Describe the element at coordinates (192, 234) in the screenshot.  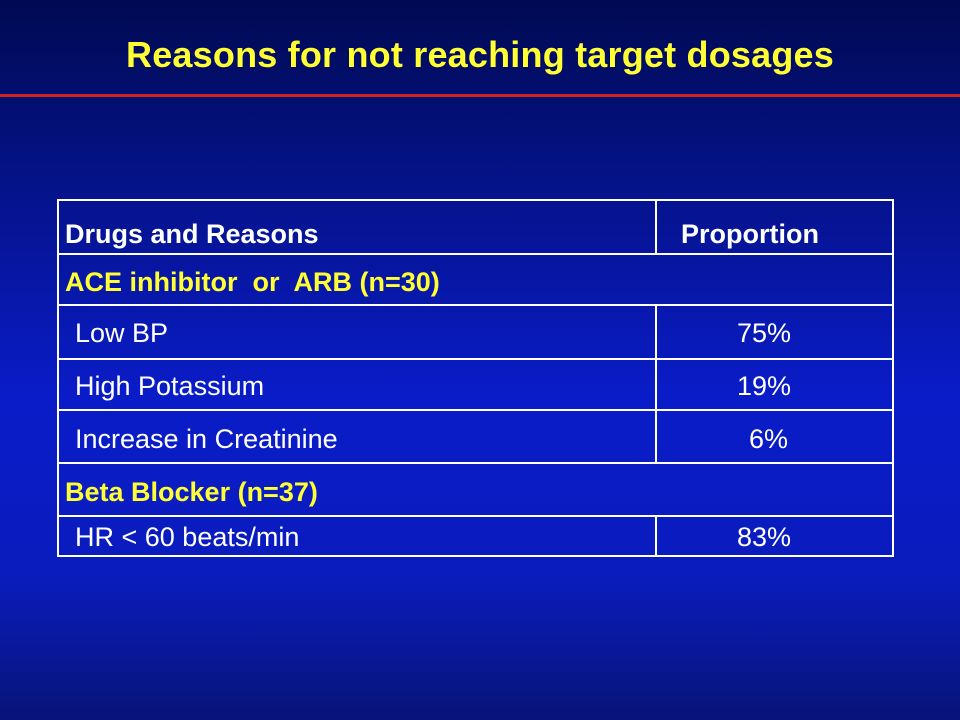
I see `header-reason: Drugs and Reasons` at that location.